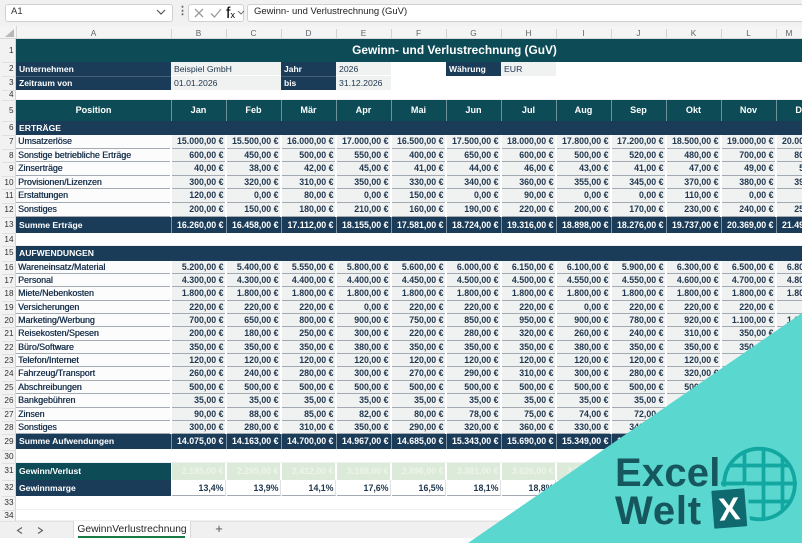 The height and width of the screenshot is (543, 802). What do you see at coordinates (729, 509) in the screenshot?
I see `svg-text: X` at bounding box center [729, 509].